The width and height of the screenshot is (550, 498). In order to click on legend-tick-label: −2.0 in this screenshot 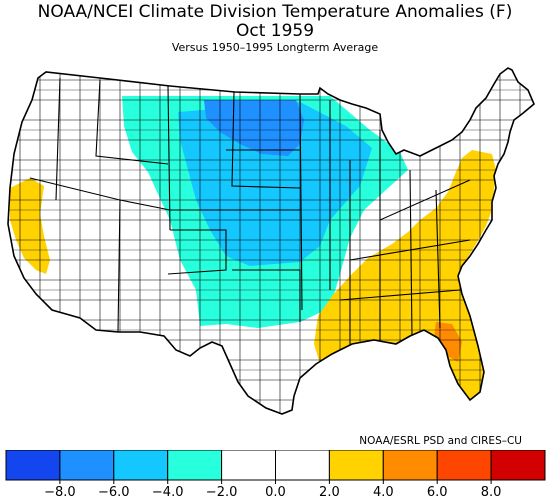, I will do `click(222, 491)`.